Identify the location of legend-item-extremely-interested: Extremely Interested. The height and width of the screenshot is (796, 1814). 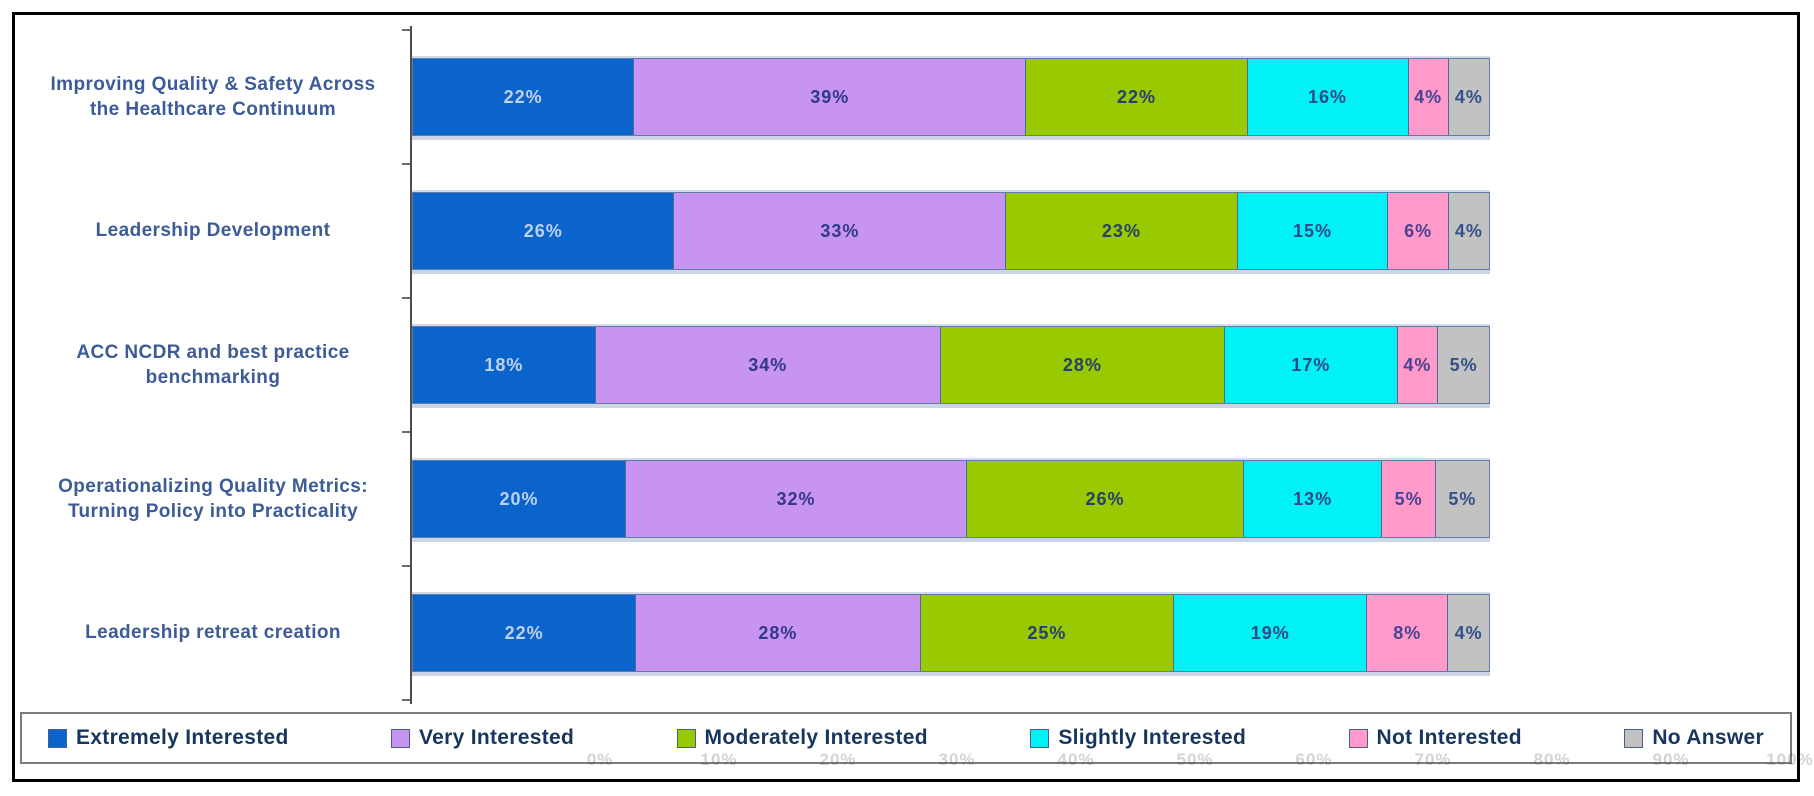
(168, 738).